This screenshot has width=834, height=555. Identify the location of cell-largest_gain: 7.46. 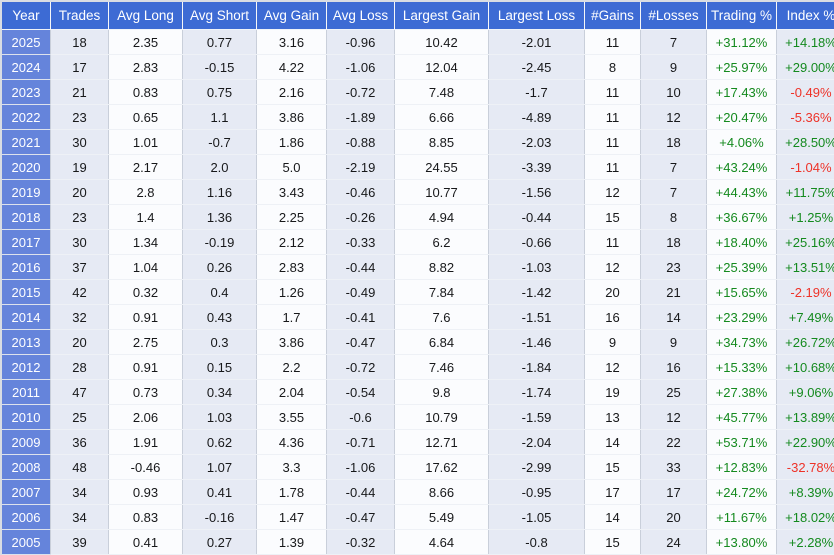
(441, 367).